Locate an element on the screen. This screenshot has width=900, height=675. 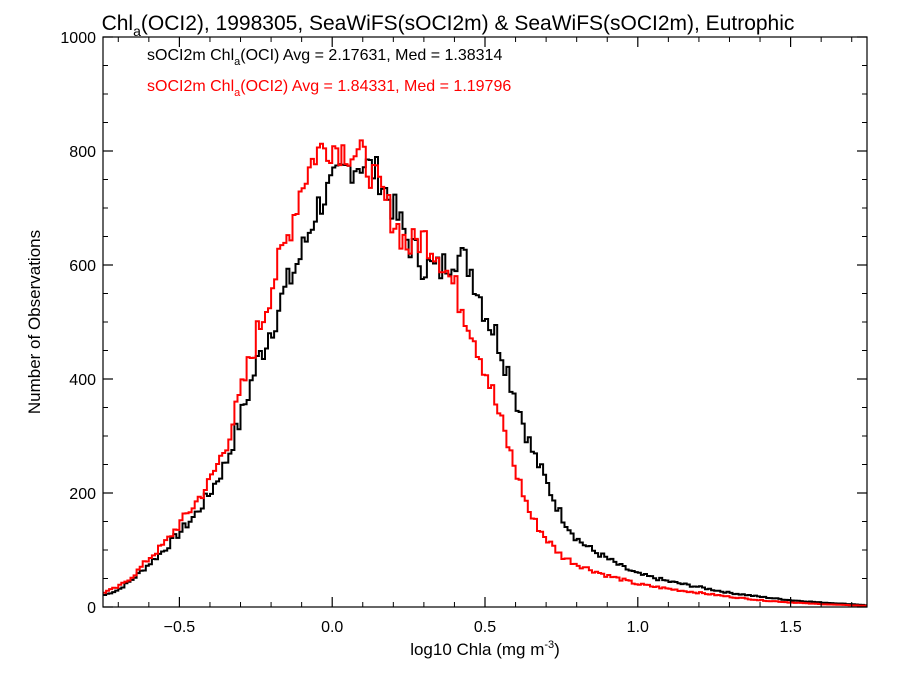
x-label-superscript: -3 is located at coordinates (549, 645).